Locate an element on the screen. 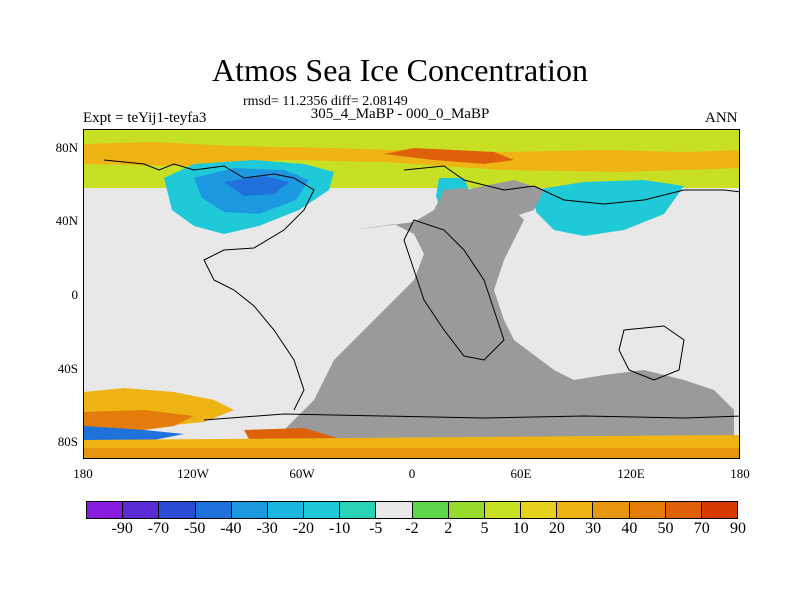  australia-coast is located at coordinates (651, 353).